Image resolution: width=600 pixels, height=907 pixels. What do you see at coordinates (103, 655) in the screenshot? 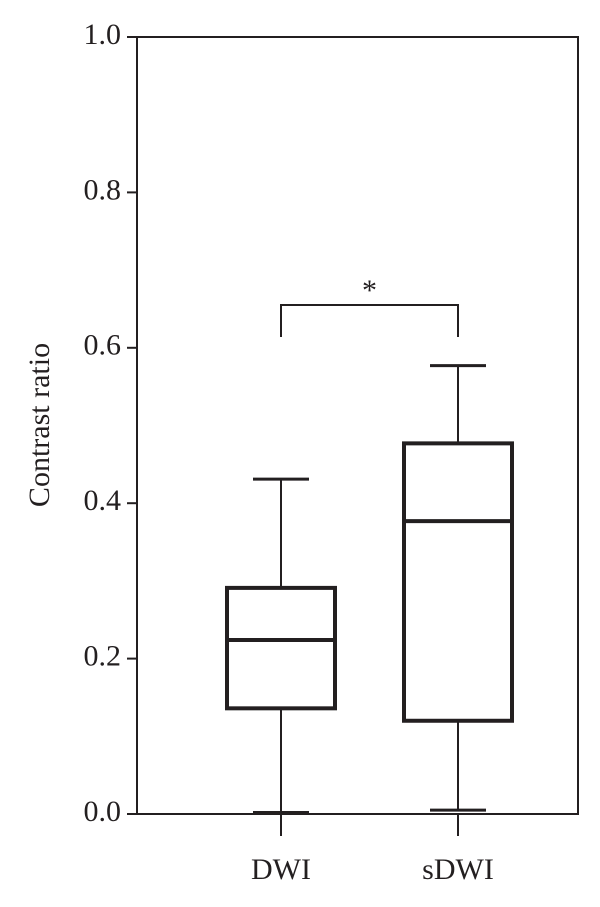
I see `y-tick-label: 0.2` at bounding box center [103, 655].